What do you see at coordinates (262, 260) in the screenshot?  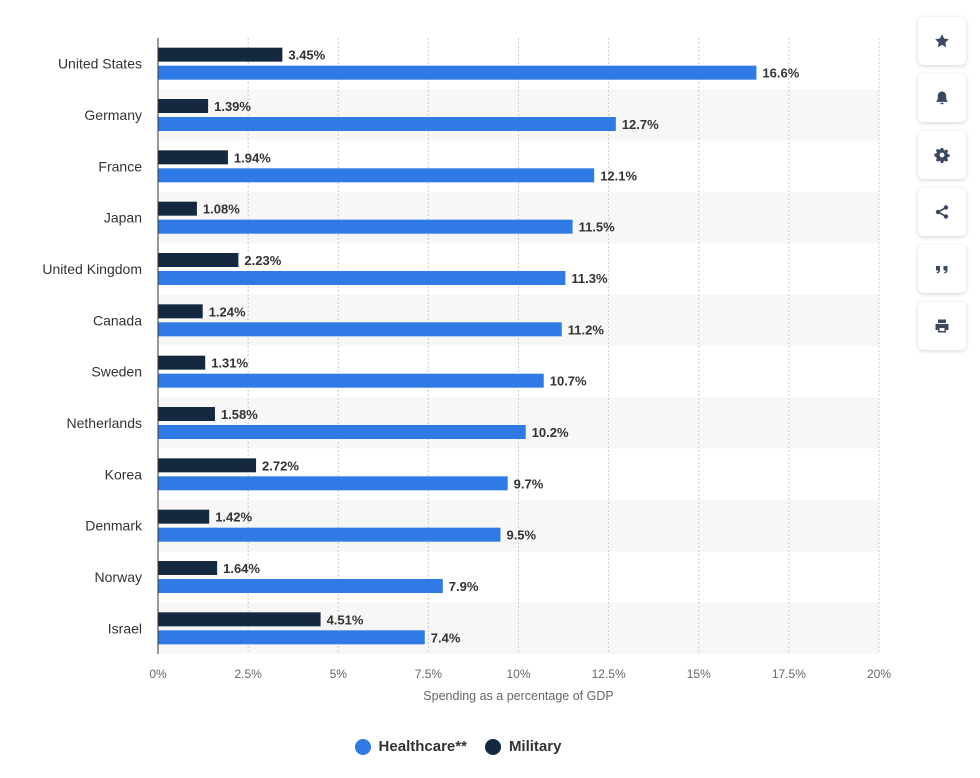 I see `data-label-military: 2.23%` at bounding box center [262, 260].